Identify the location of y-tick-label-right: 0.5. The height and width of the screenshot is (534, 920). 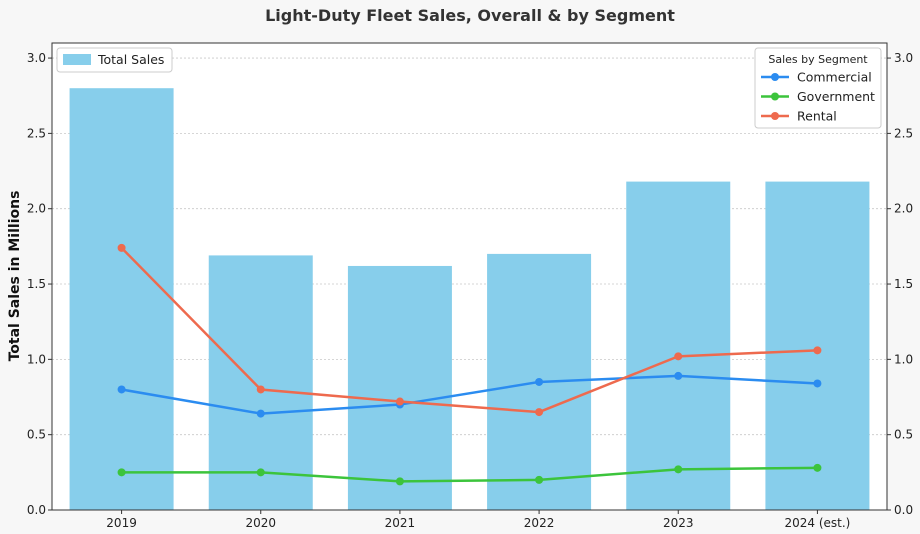
(903, 435).